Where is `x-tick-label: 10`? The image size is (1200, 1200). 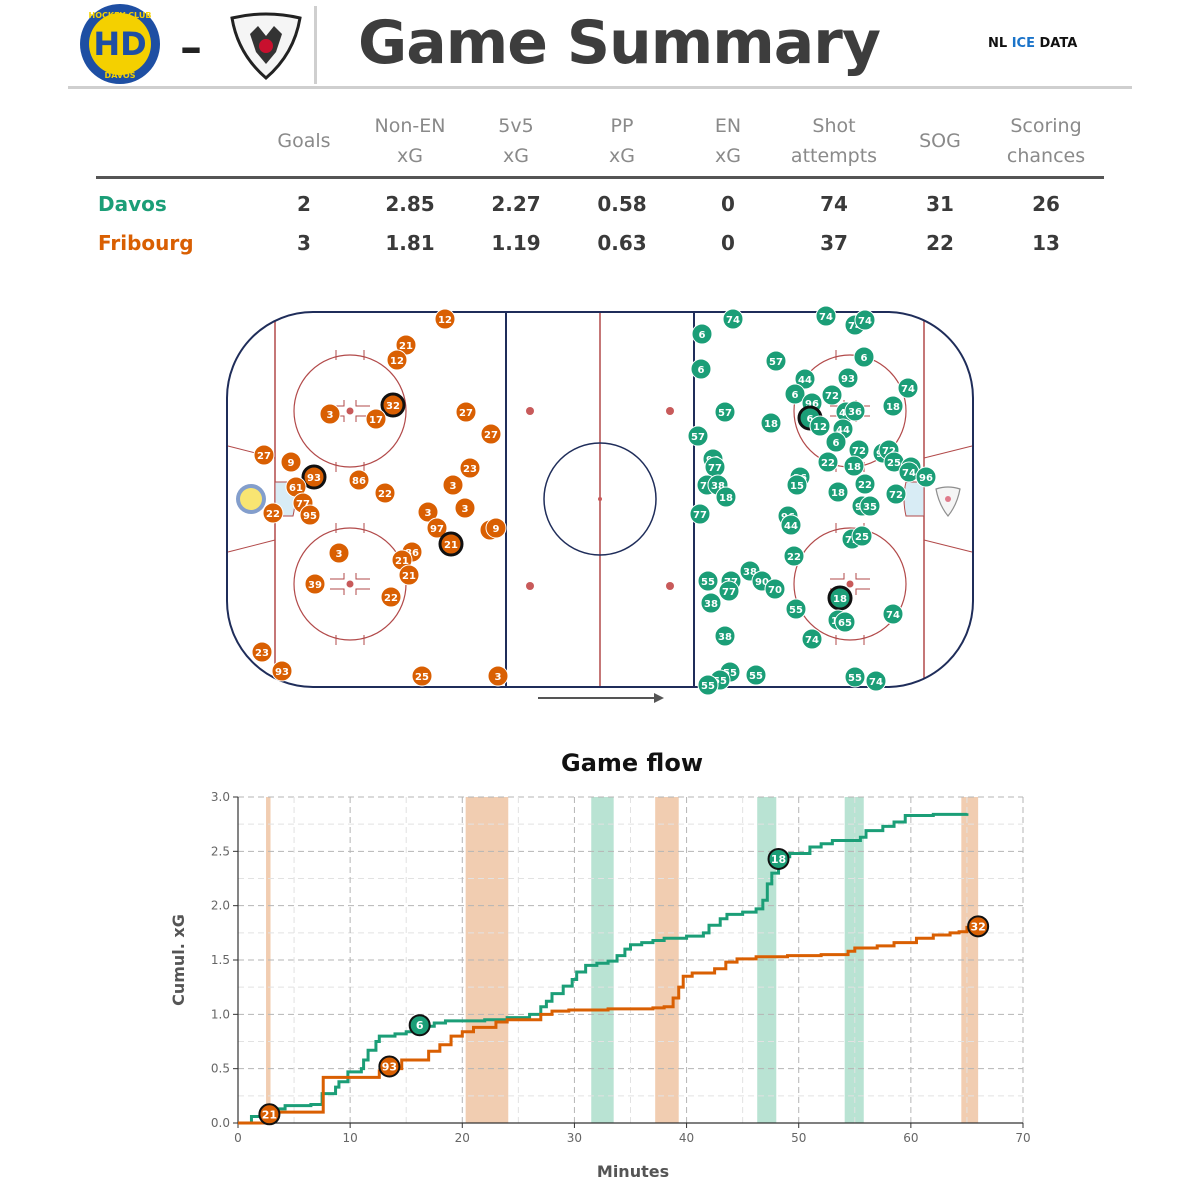
x-tick-label: 10 is located at coordinates (350, 1138).